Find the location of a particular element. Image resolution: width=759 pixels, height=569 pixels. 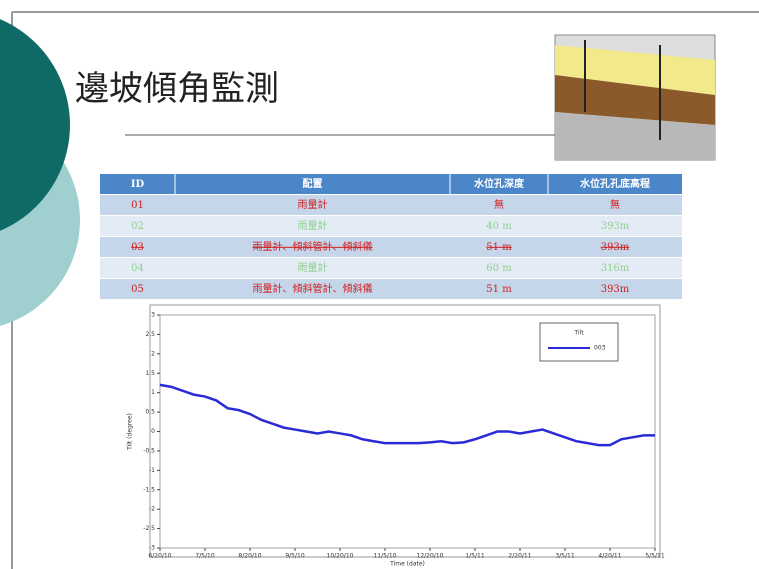

y-tick-label: -0.5 is located at coordinates (149, 450).